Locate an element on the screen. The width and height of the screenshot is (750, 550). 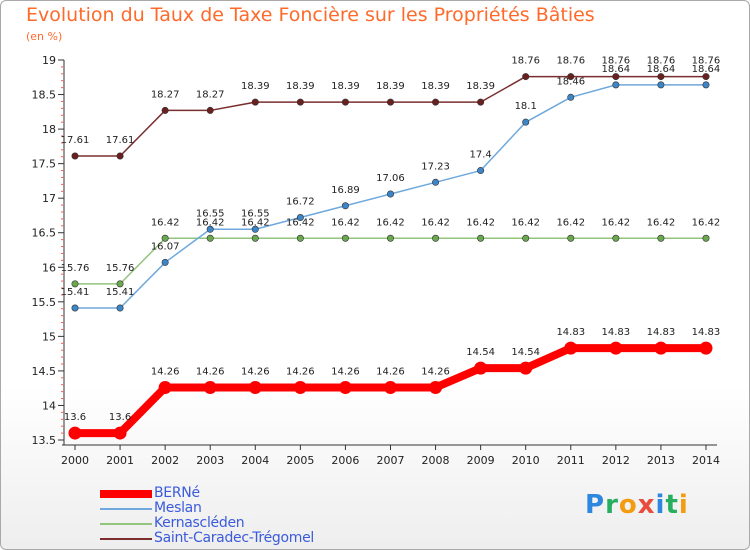
x-tick-label: 2004 is located at coordinates (255, 460).